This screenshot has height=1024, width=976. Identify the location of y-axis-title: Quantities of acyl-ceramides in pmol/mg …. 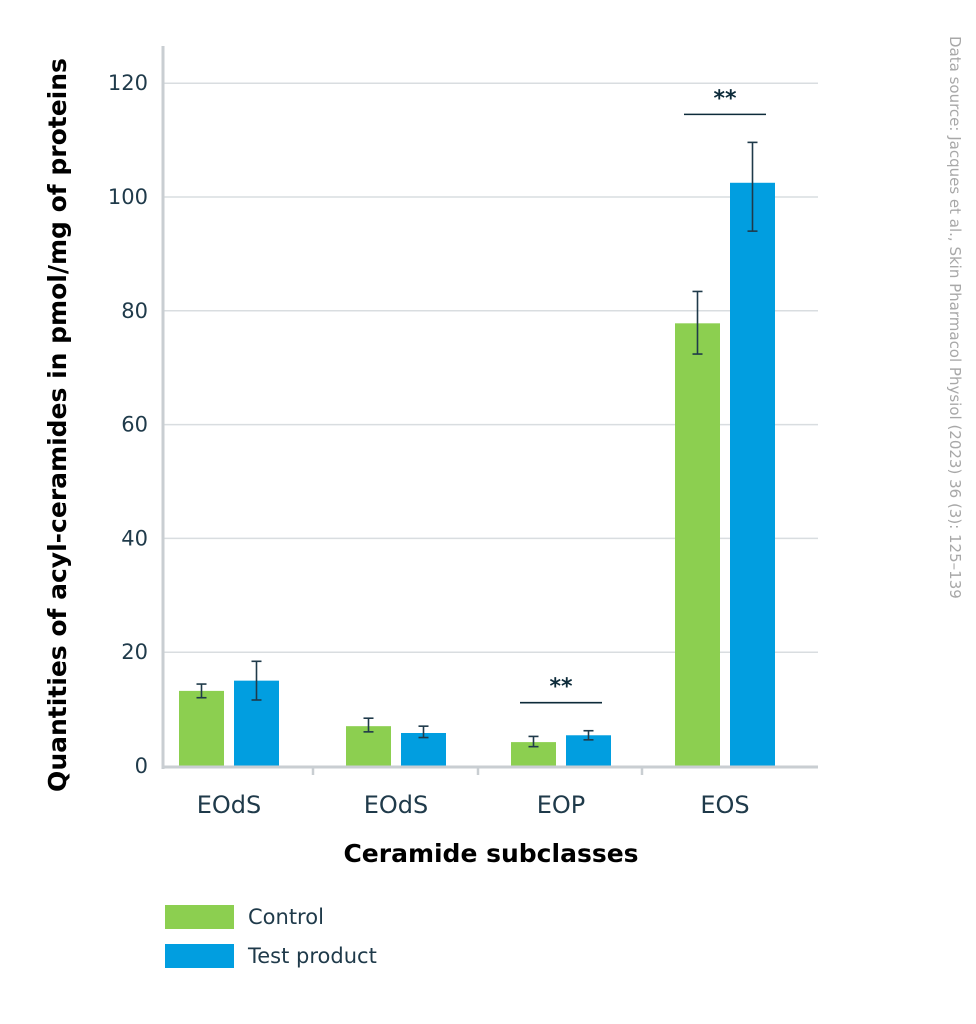
(57, 425).